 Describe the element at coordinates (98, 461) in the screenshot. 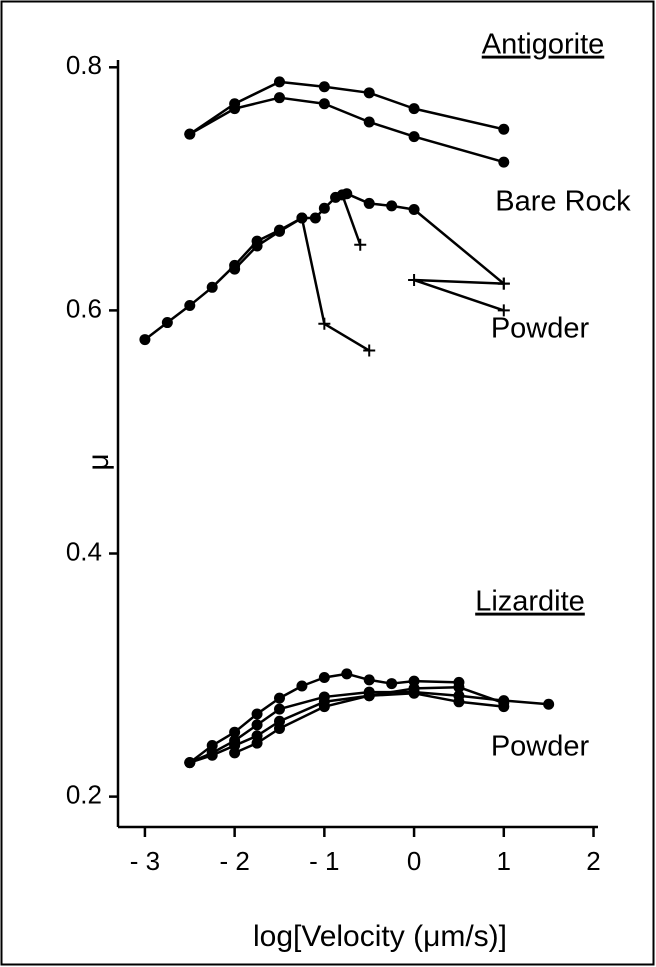

I see `y-axis-label: μ` at that location.